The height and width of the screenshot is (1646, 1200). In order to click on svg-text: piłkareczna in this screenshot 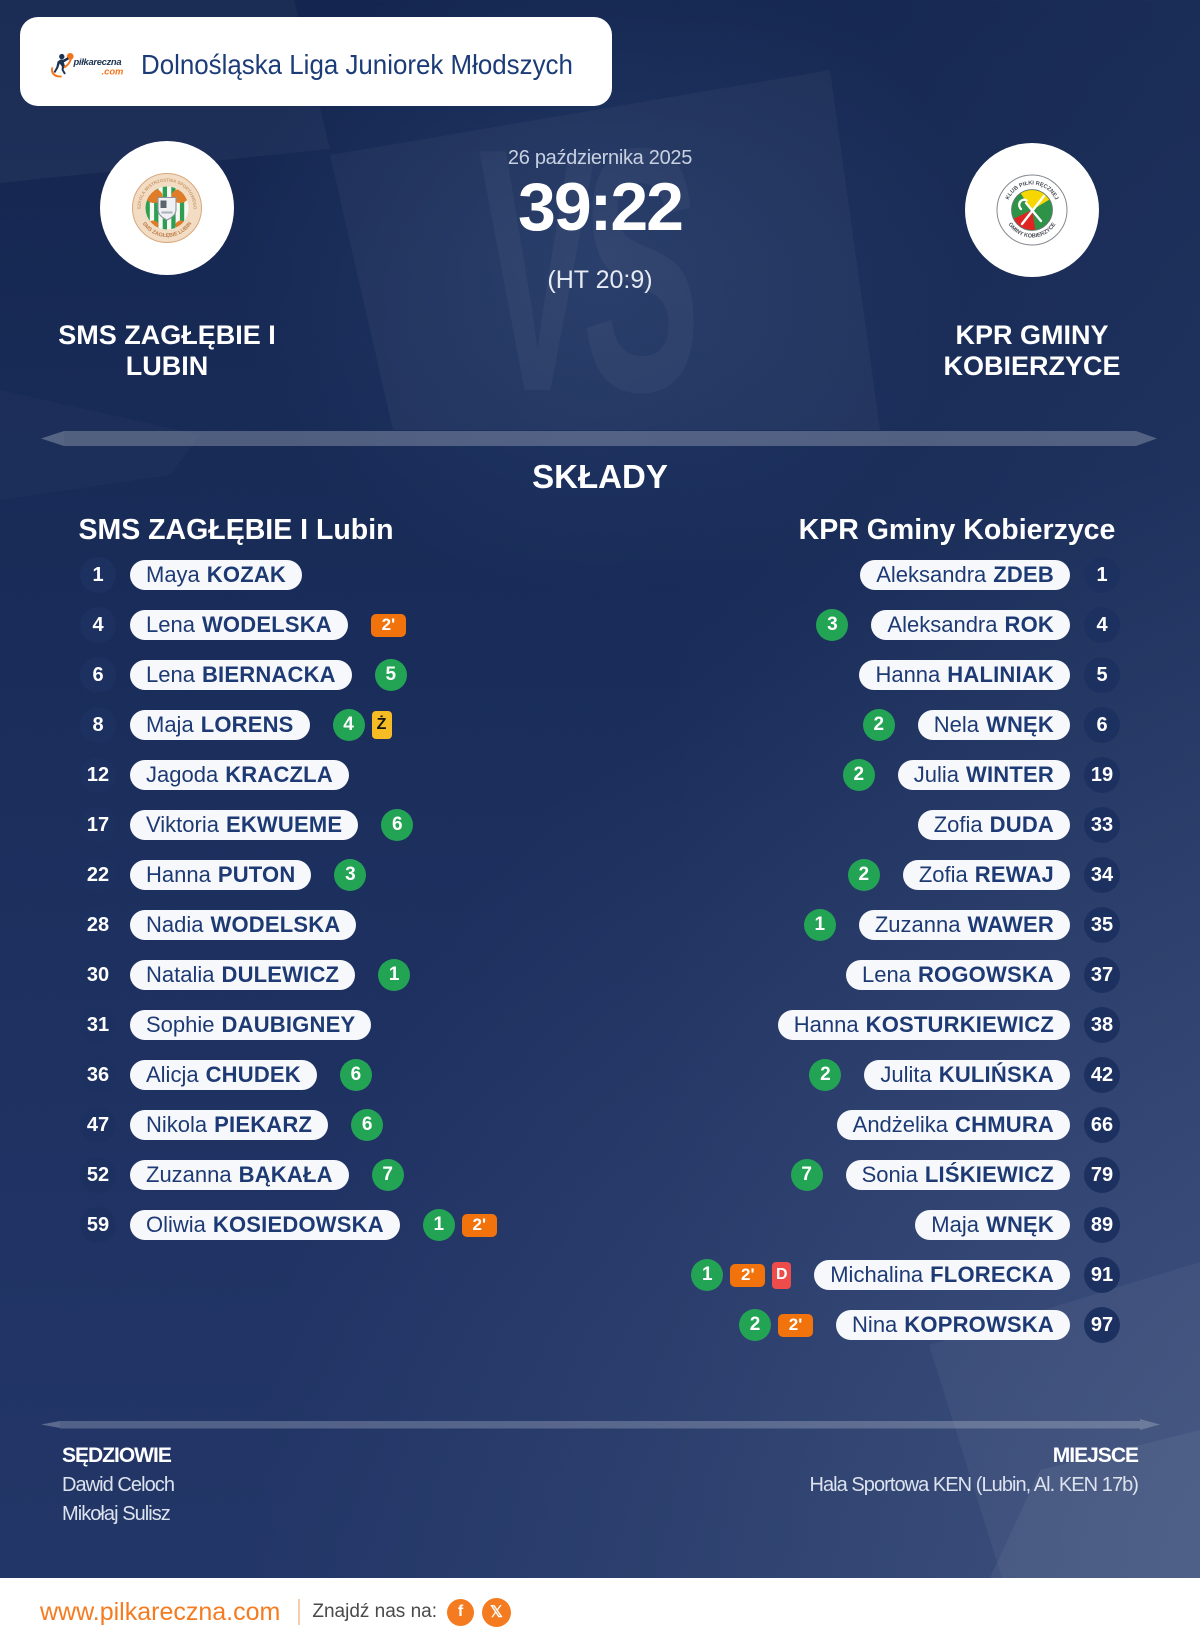, I will do `click(97, 61)`.